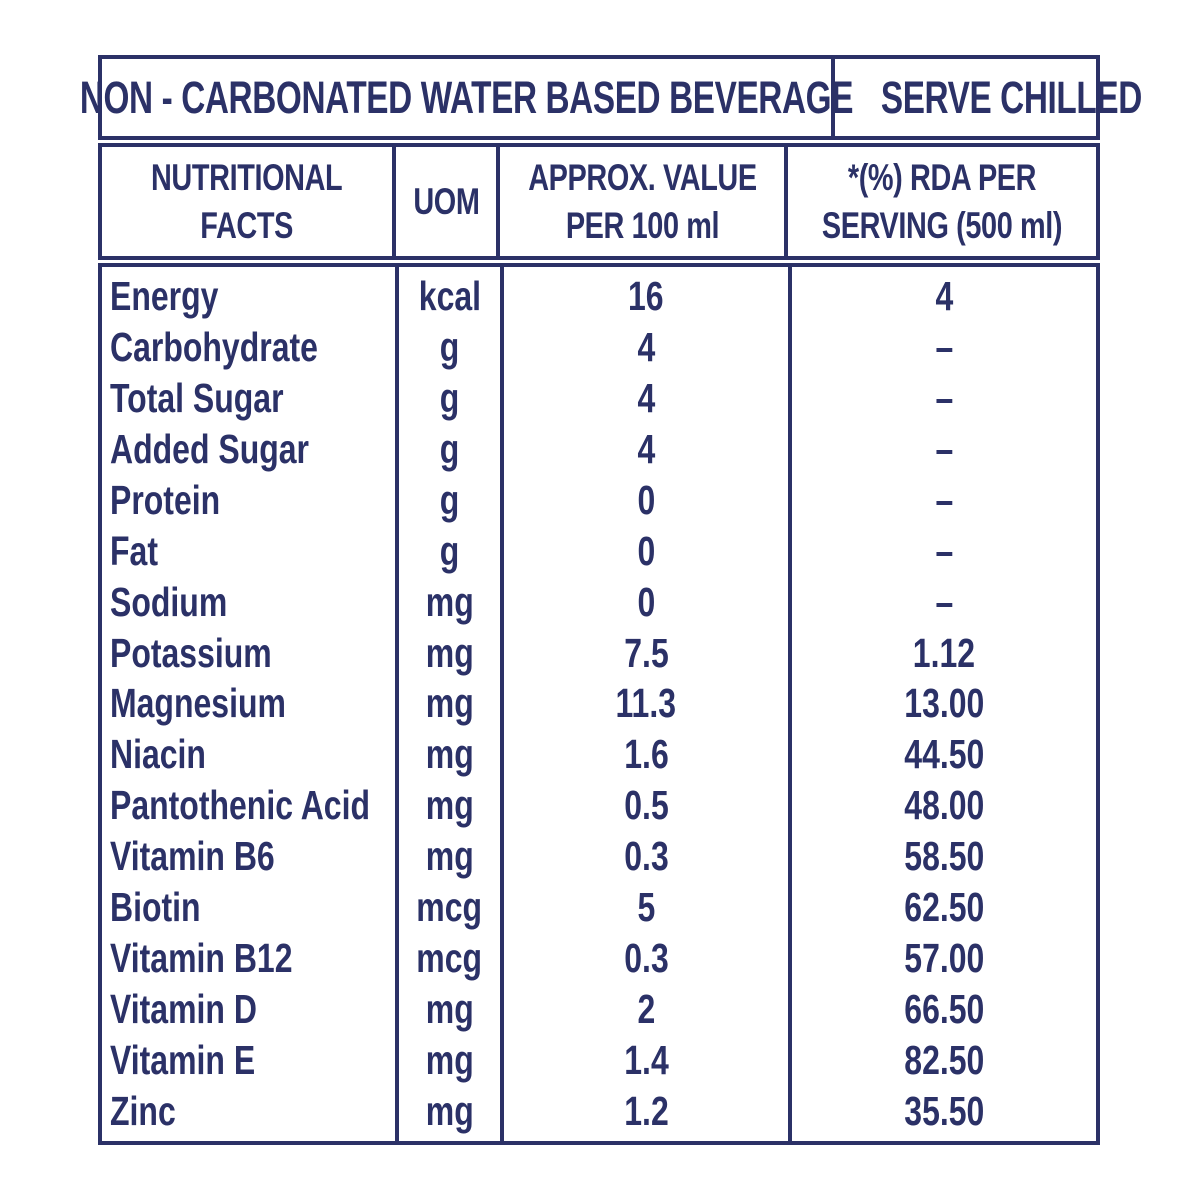 This screenshot has height=1200, width=1200. Describe the element at coordinates (247, 225) in the screenshot. I see `col-header-line: FACTS` at that location.